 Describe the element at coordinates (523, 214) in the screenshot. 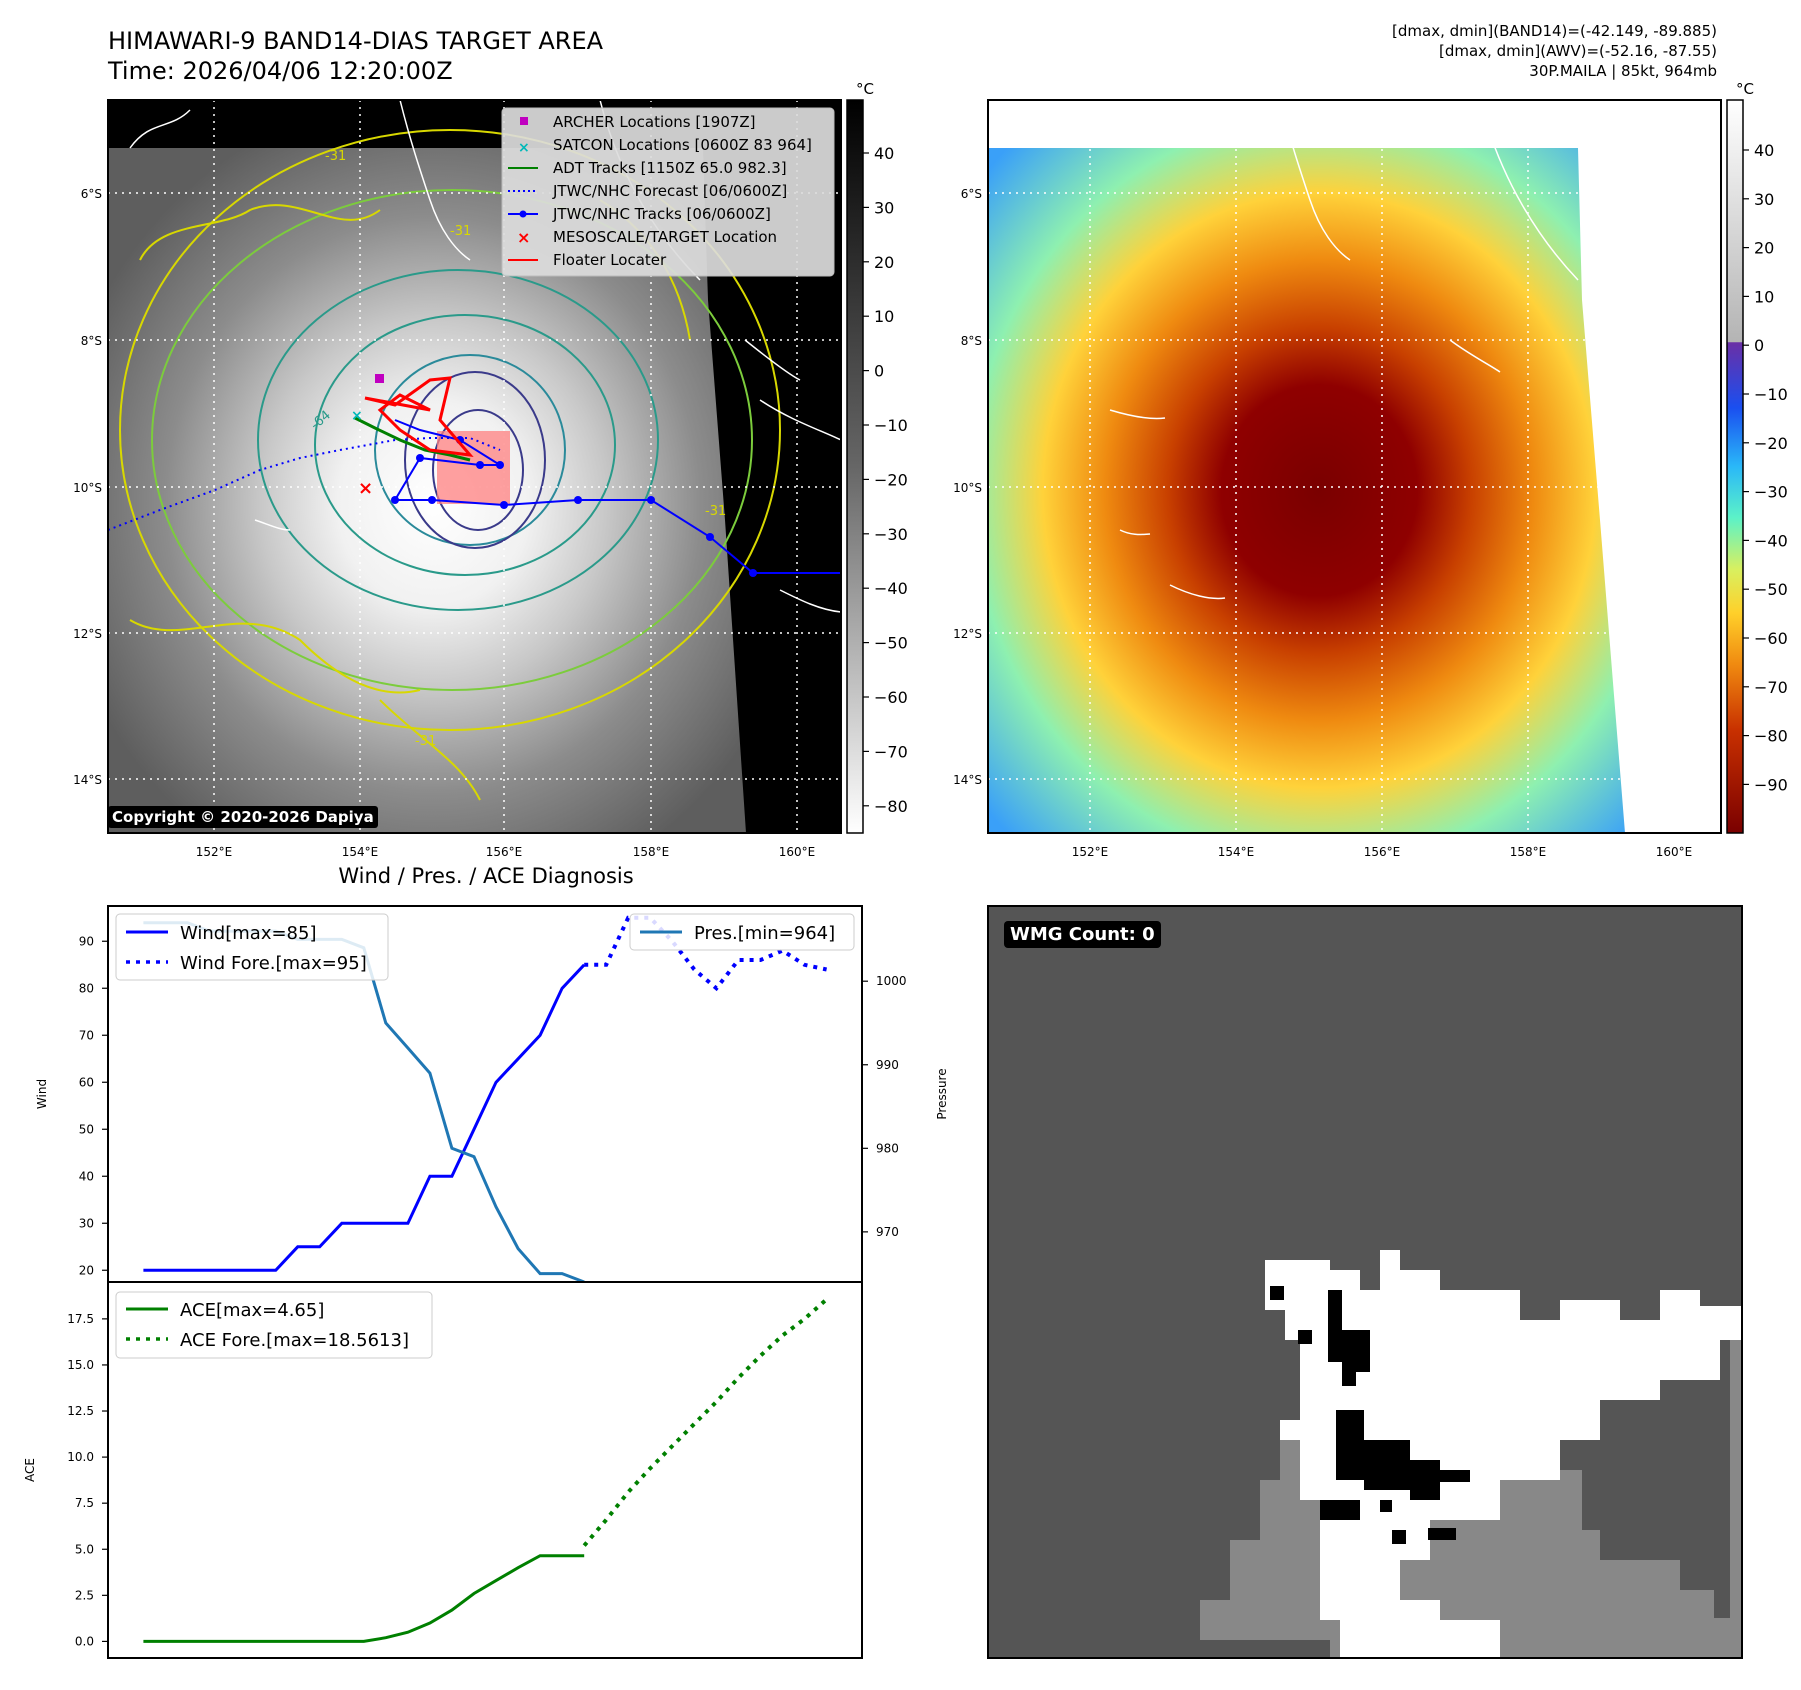

I see `legend-marker-track-dot` at that location.